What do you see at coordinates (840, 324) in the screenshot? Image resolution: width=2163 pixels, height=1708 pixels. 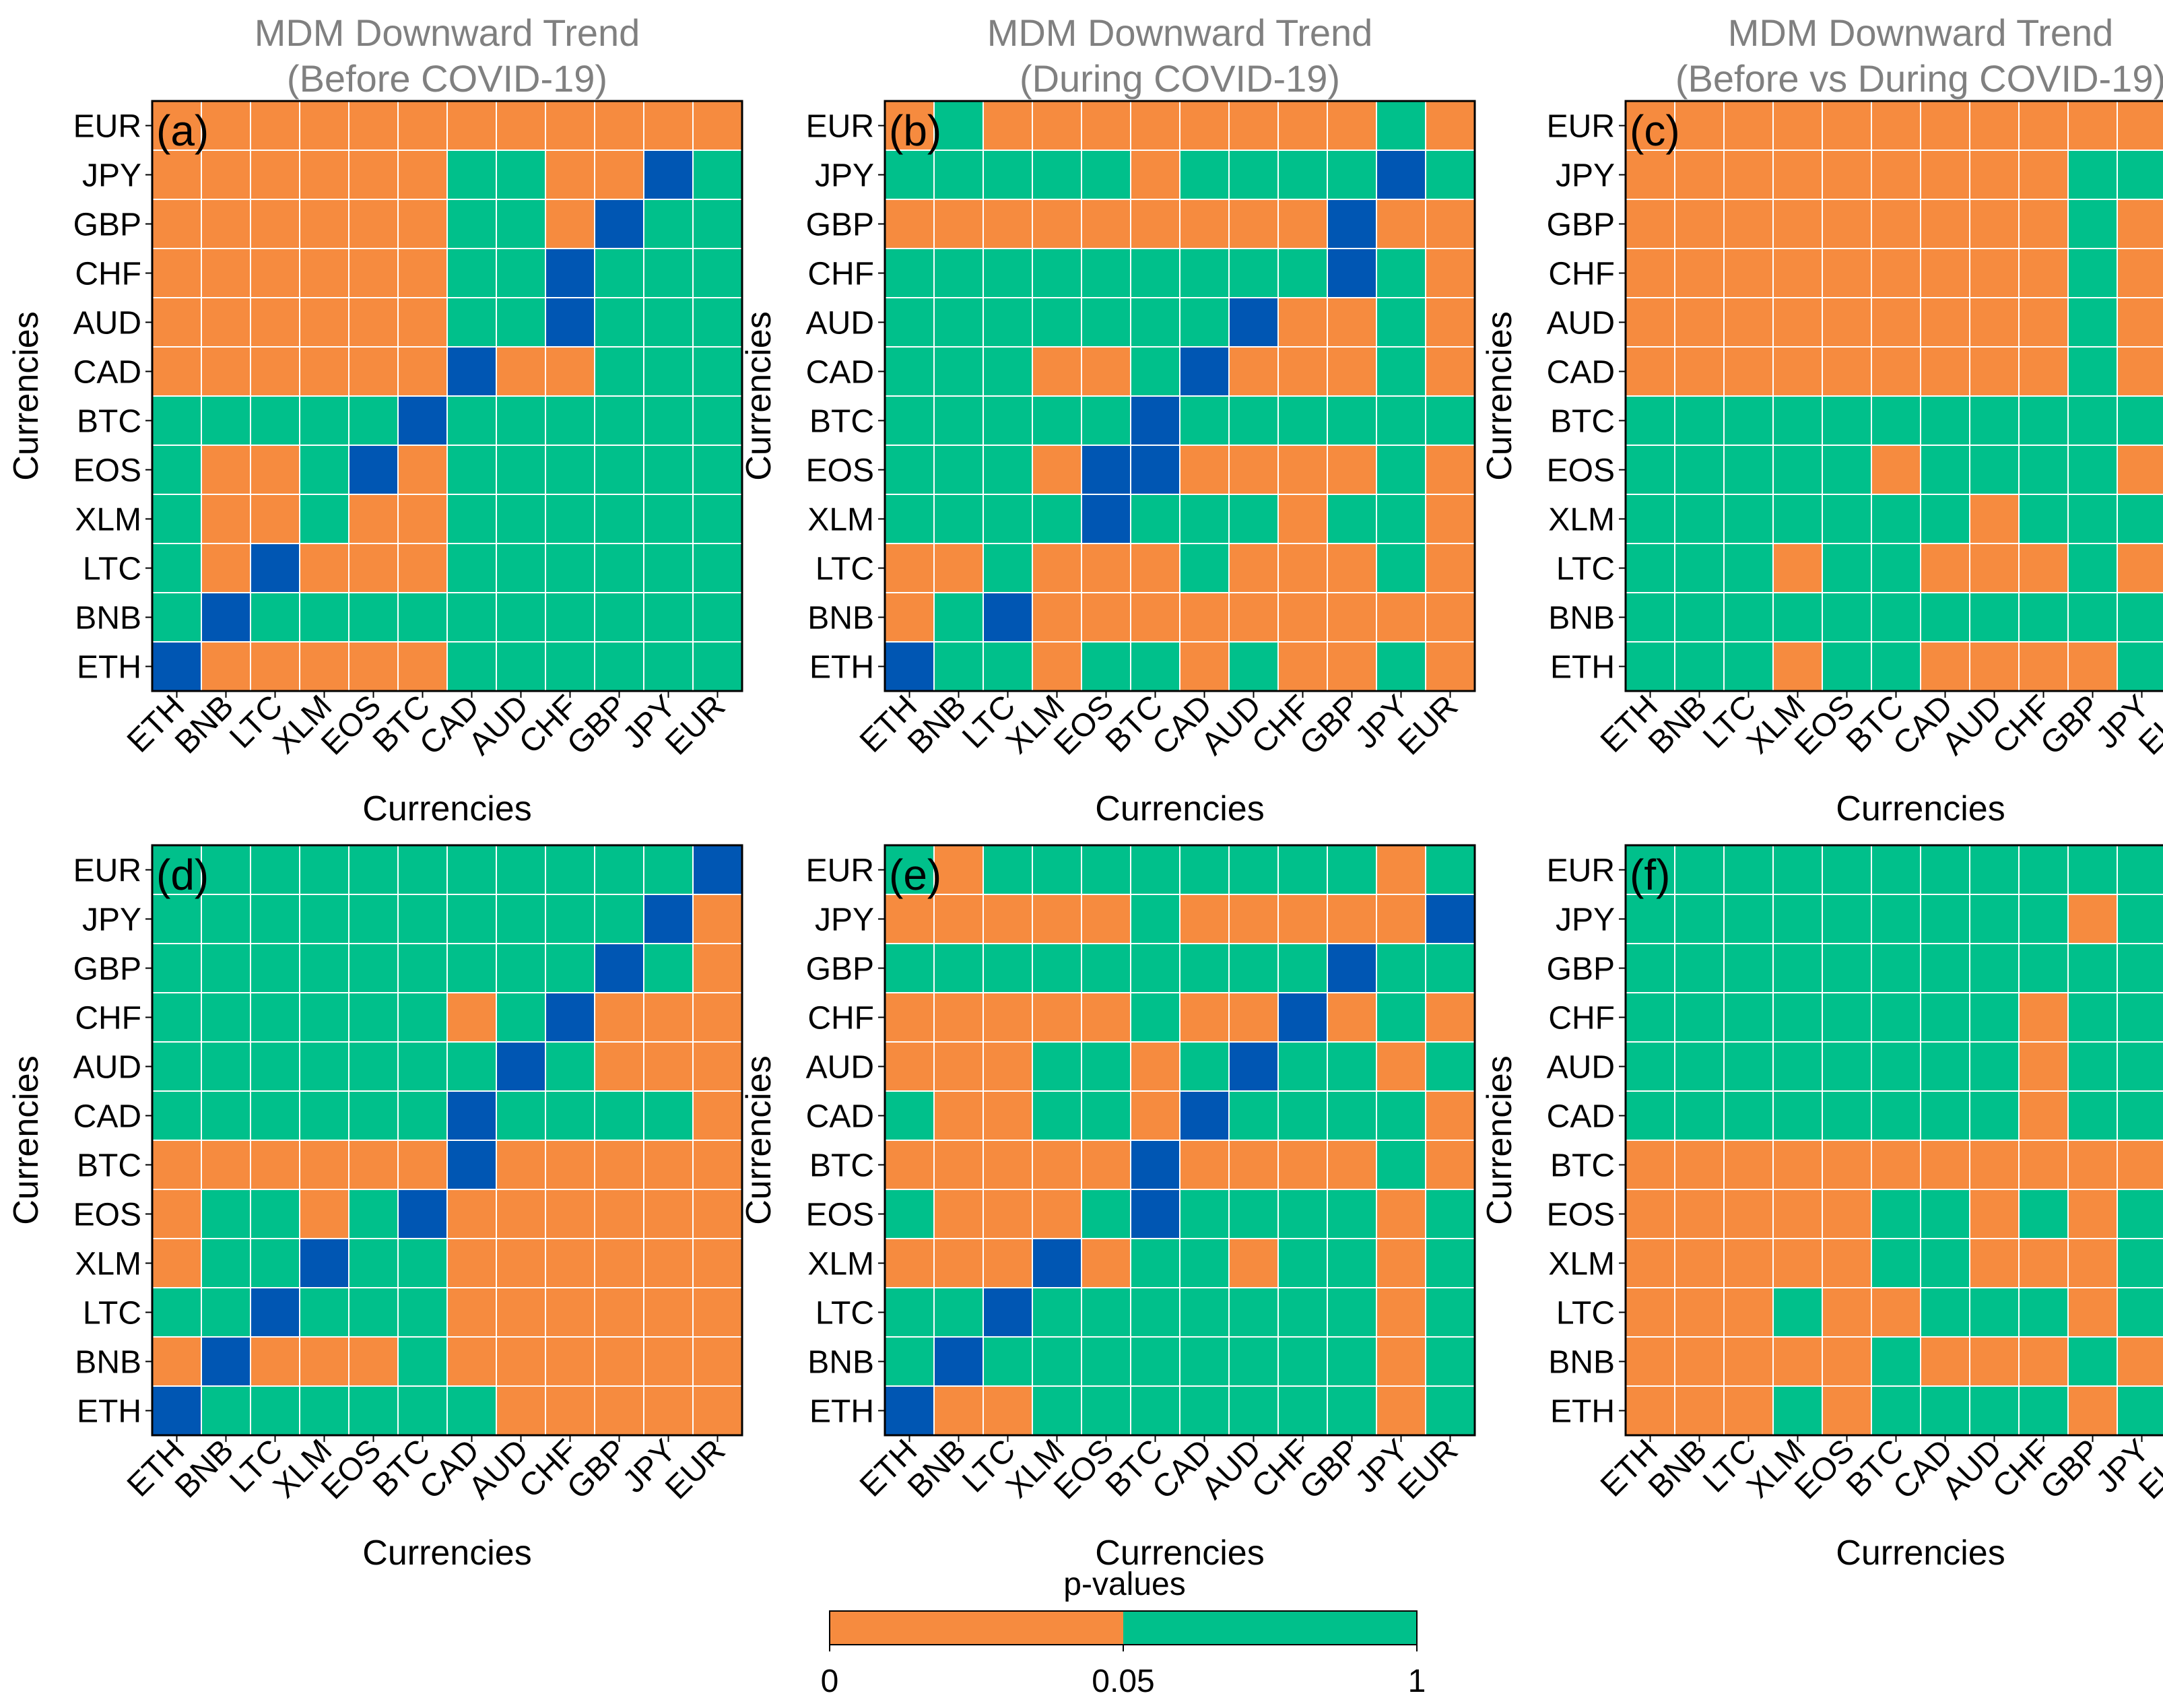 I see `y-tick-label: AUD` at bounding box center [840, 324].